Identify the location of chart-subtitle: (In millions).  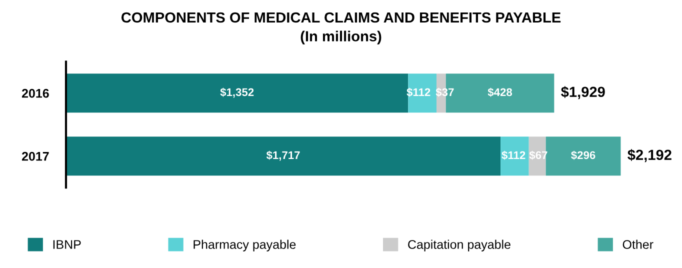
(341, 37).